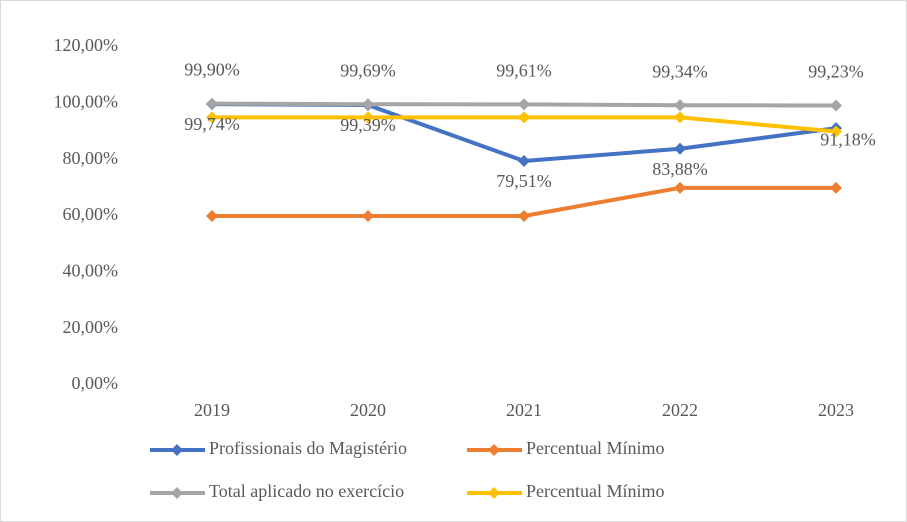 The height and width of the screenshot is (522, 907). Describe the element at coordinates (848, 139) in the screenshot. I see `data-label: 91,18%` at that location.